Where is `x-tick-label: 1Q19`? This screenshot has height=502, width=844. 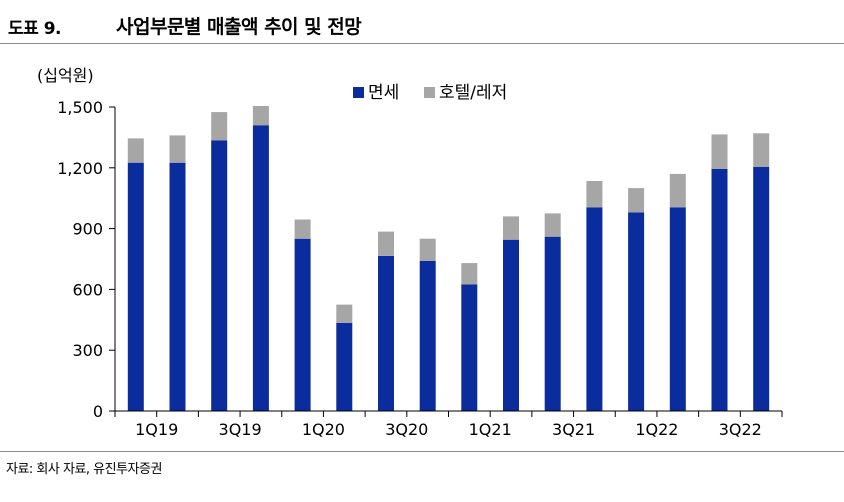 x-tick-label: 1Q19 is located at coordinates (156, 429).